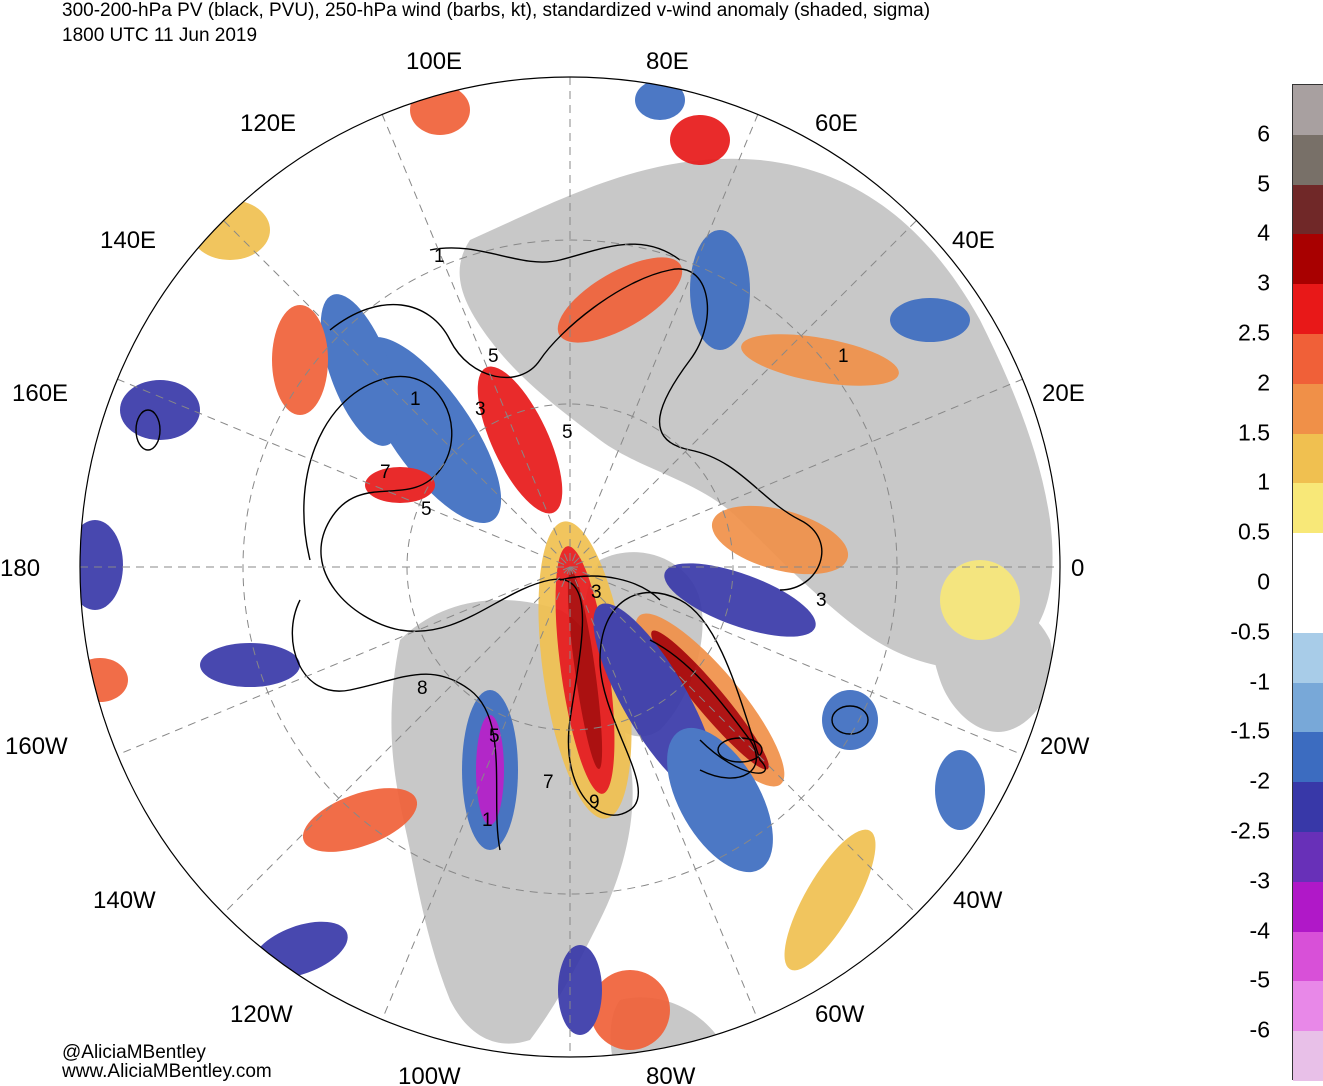  I want to click on colorbar-label: 5, so click(1263, 183).